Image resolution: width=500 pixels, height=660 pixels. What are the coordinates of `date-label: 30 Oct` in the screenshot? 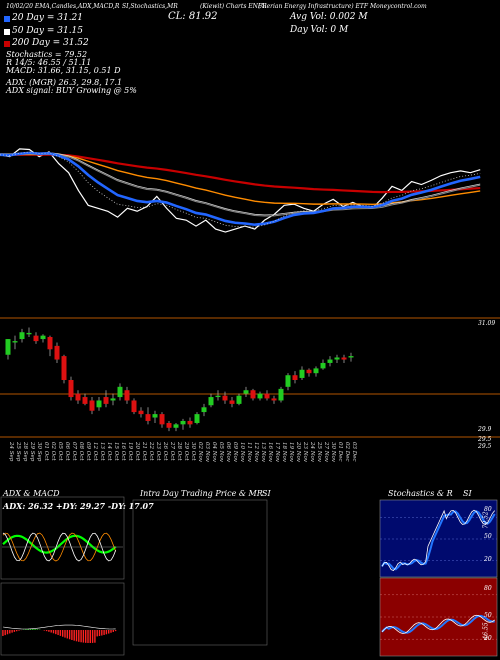 It's located at (193, 451).